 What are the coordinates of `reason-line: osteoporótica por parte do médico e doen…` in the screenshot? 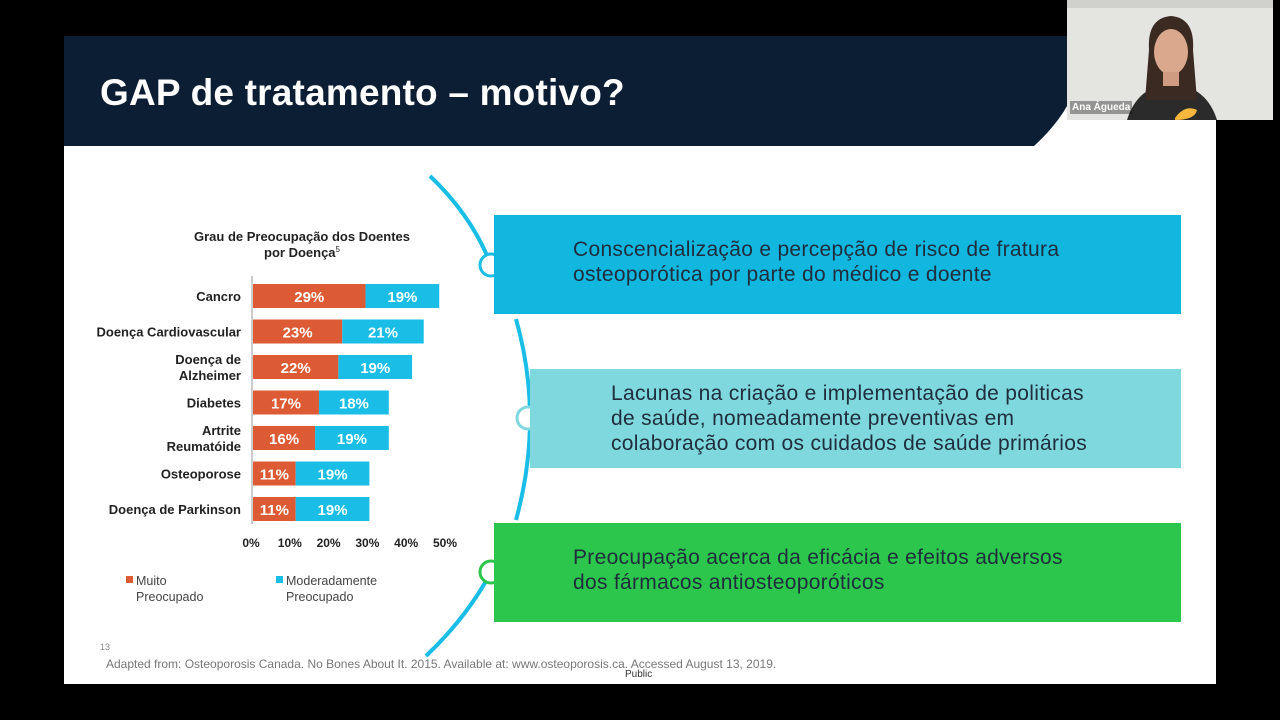 It's located at (782, 274).